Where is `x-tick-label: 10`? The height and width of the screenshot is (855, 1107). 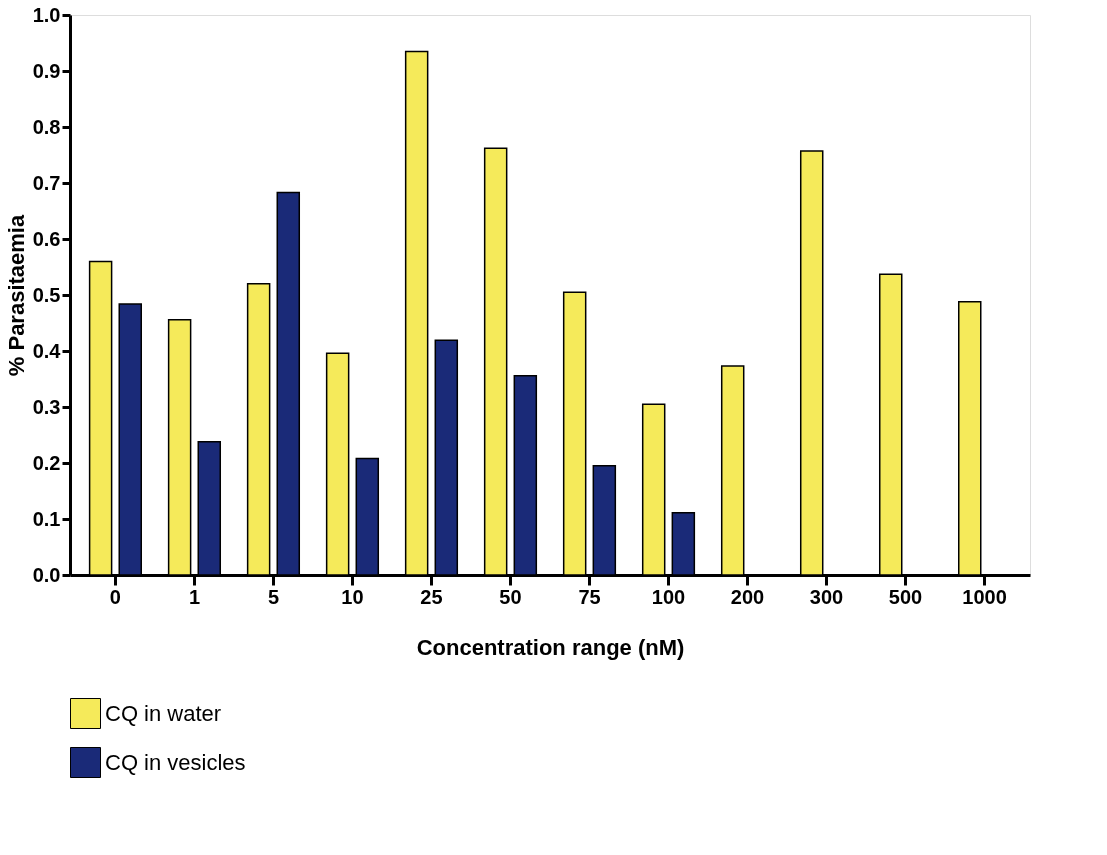 x-tick-label: 10 is located at coordinates (352, 596).